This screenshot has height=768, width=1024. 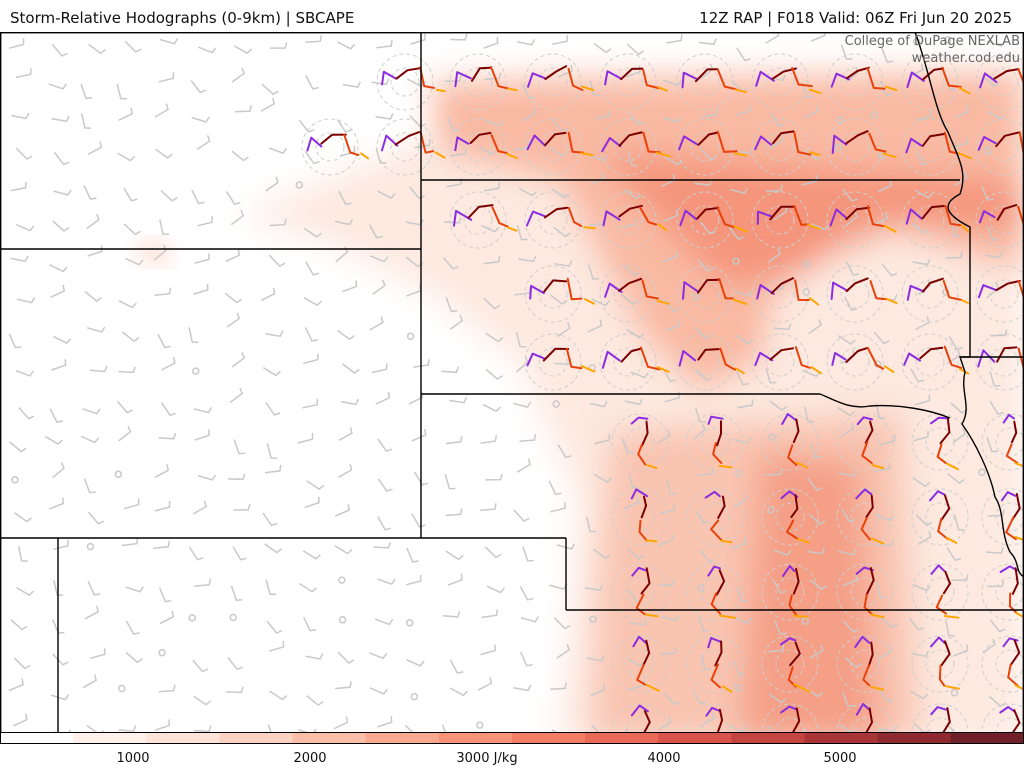 What do you see at coordinates (810, 598) in the screenshot?
I see `cape-high-south` at bounding box center [810, 598].